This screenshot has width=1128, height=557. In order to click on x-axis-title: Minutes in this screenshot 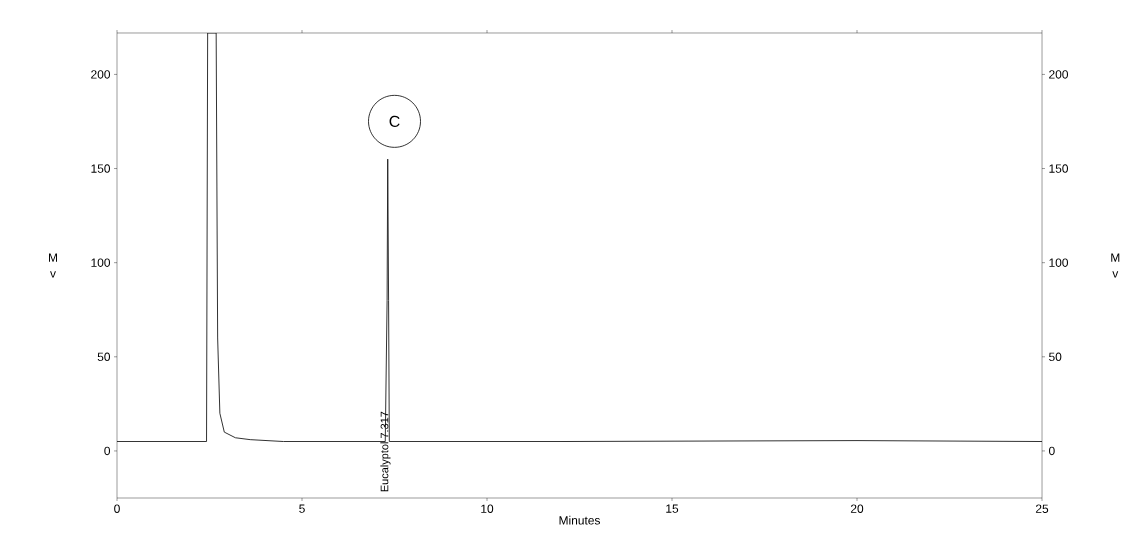, I will do `click(579, 520)`.